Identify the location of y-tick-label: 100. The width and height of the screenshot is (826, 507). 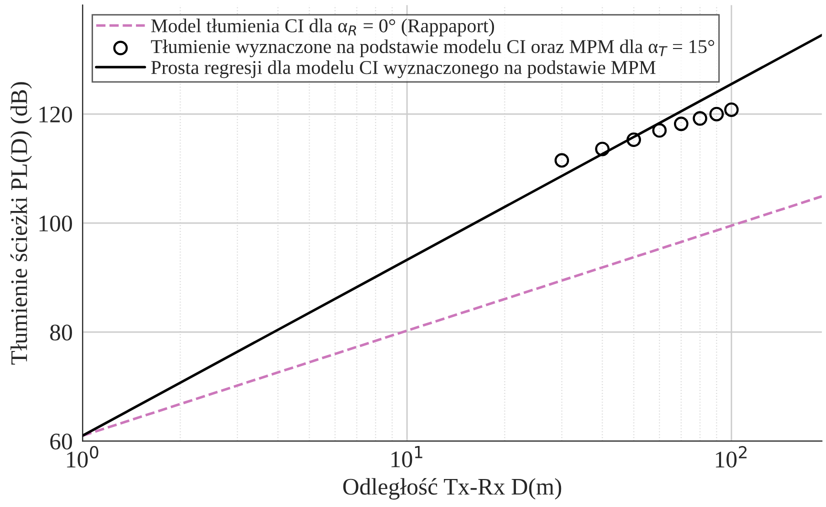
(56, 224).